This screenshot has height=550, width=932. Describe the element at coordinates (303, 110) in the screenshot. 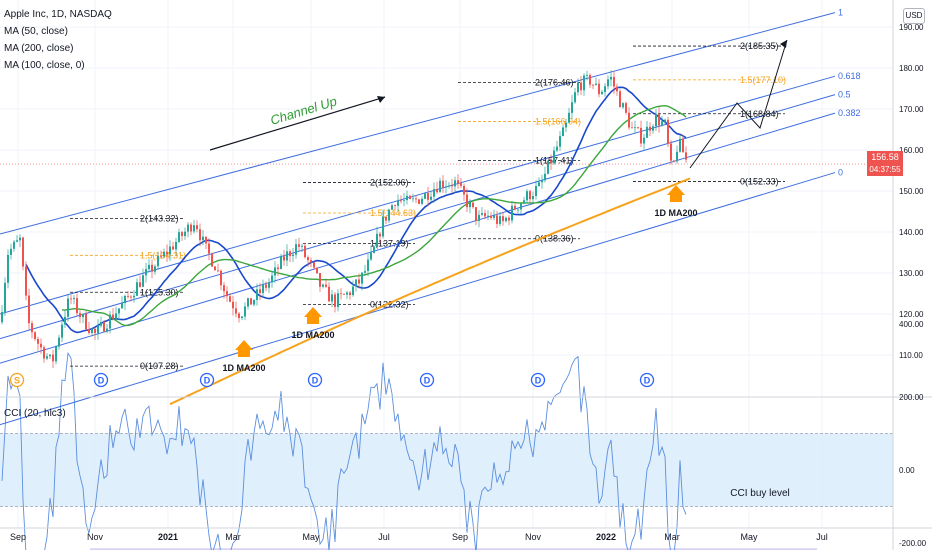

I see `channel-up-label: Channel Up` at that location.